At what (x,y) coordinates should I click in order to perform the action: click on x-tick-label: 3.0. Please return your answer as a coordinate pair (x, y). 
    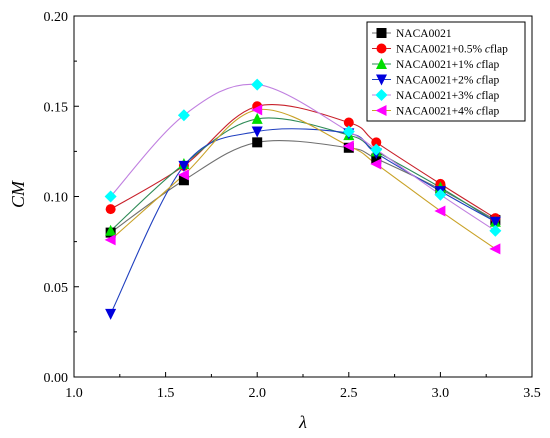
    Looking at the image, I should click on (441, 393).